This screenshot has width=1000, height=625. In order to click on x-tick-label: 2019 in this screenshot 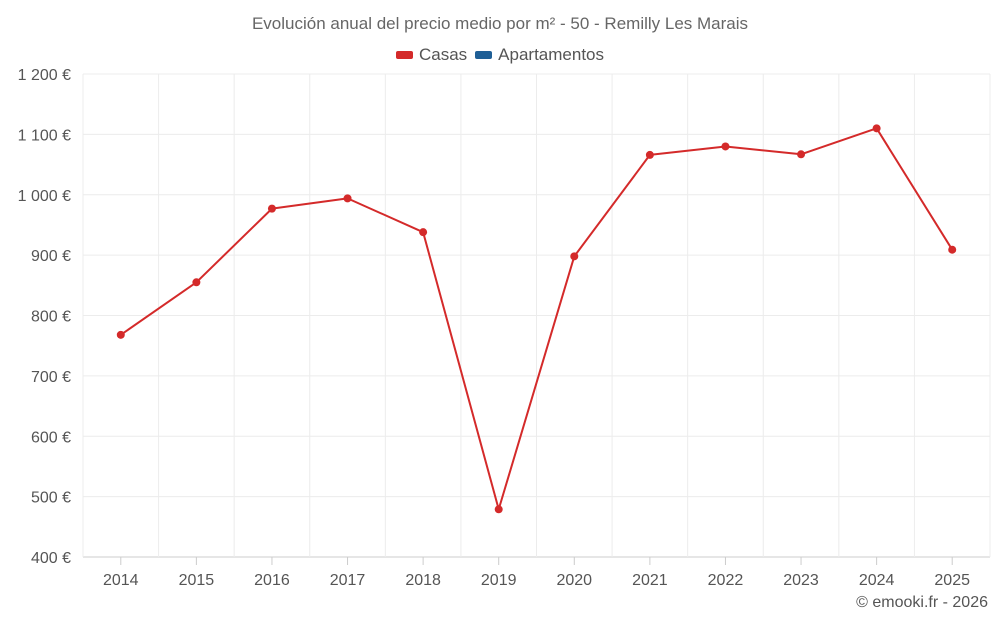, I will do `click(499, 580)`.